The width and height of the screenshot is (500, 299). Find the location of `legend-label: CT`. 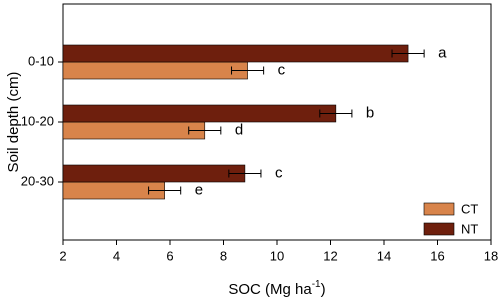

legend-label: CT is located at coordinates (469, 208).